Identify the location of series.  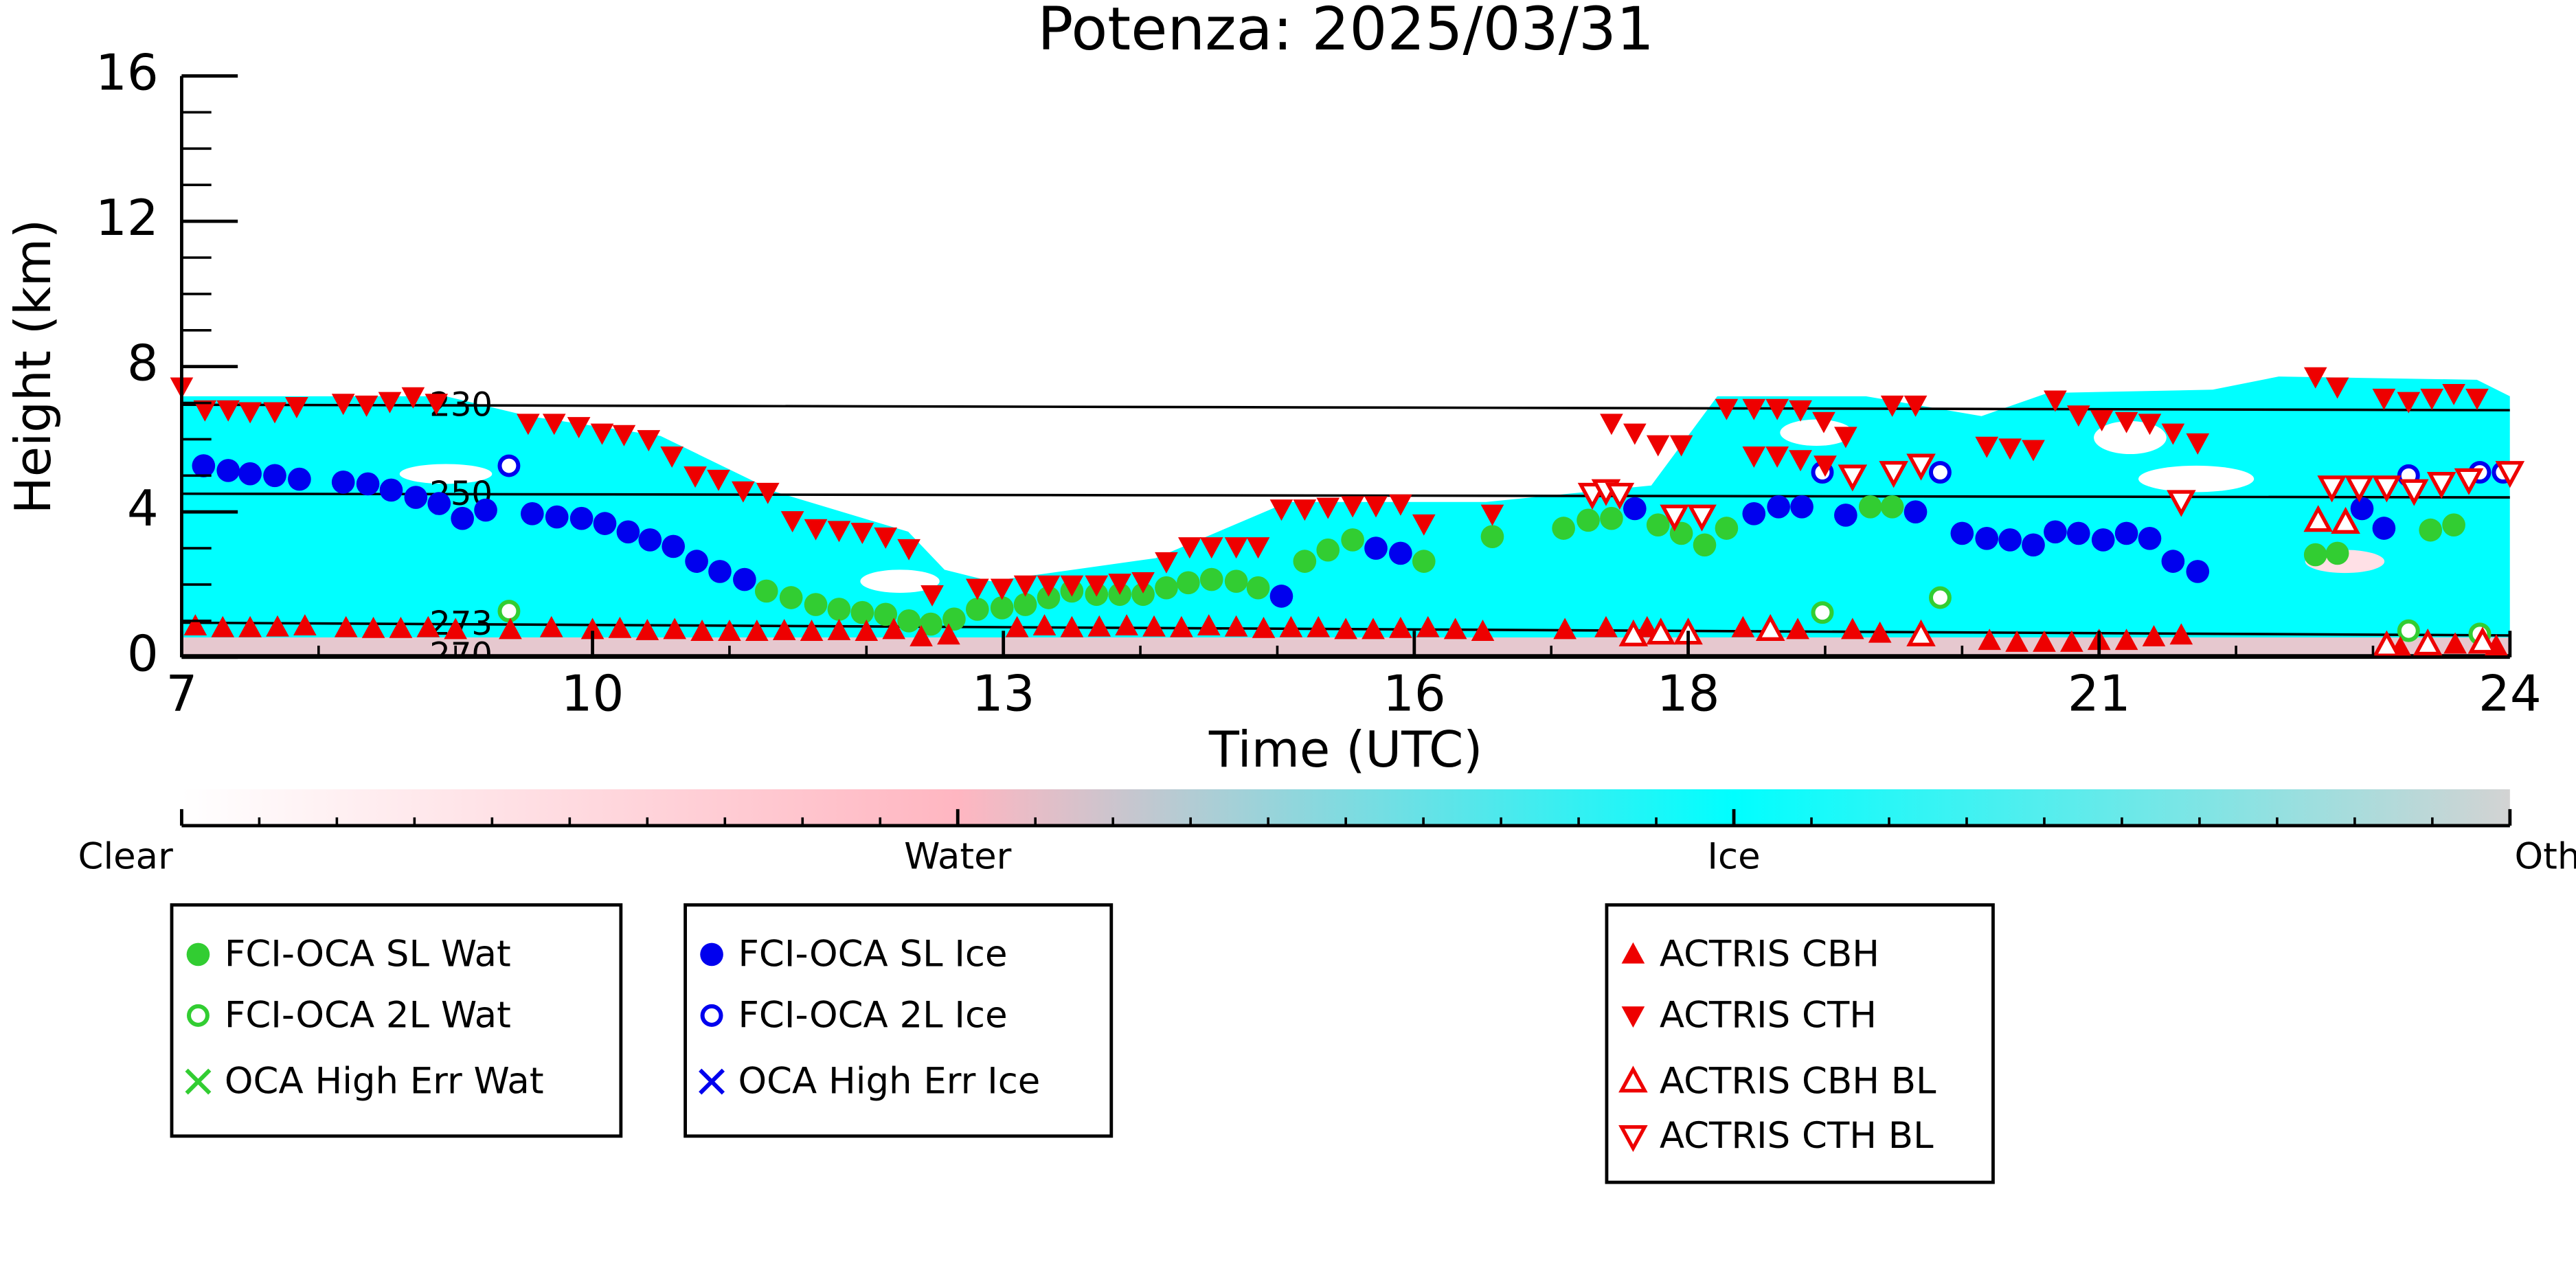
(1345, 635).